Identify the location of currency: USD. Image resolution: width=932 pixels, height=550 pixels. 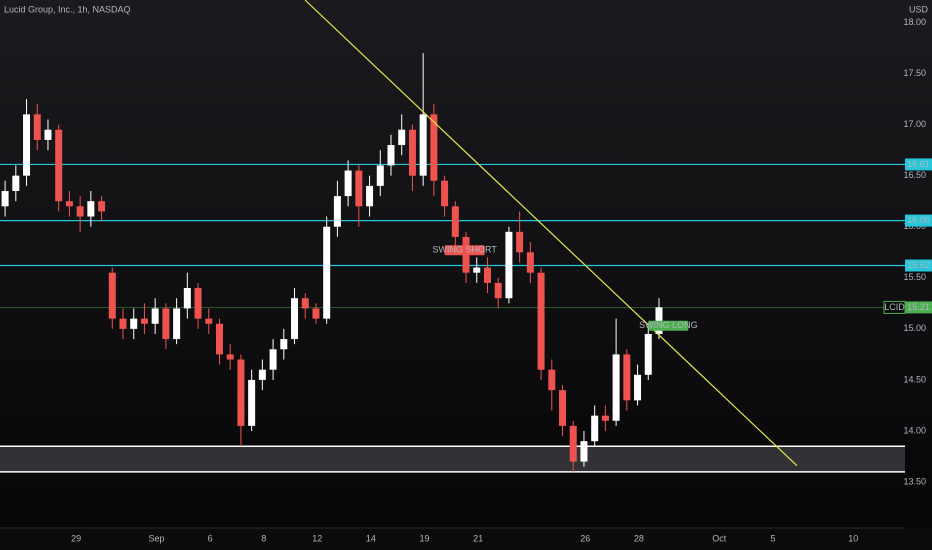
(919, 9).